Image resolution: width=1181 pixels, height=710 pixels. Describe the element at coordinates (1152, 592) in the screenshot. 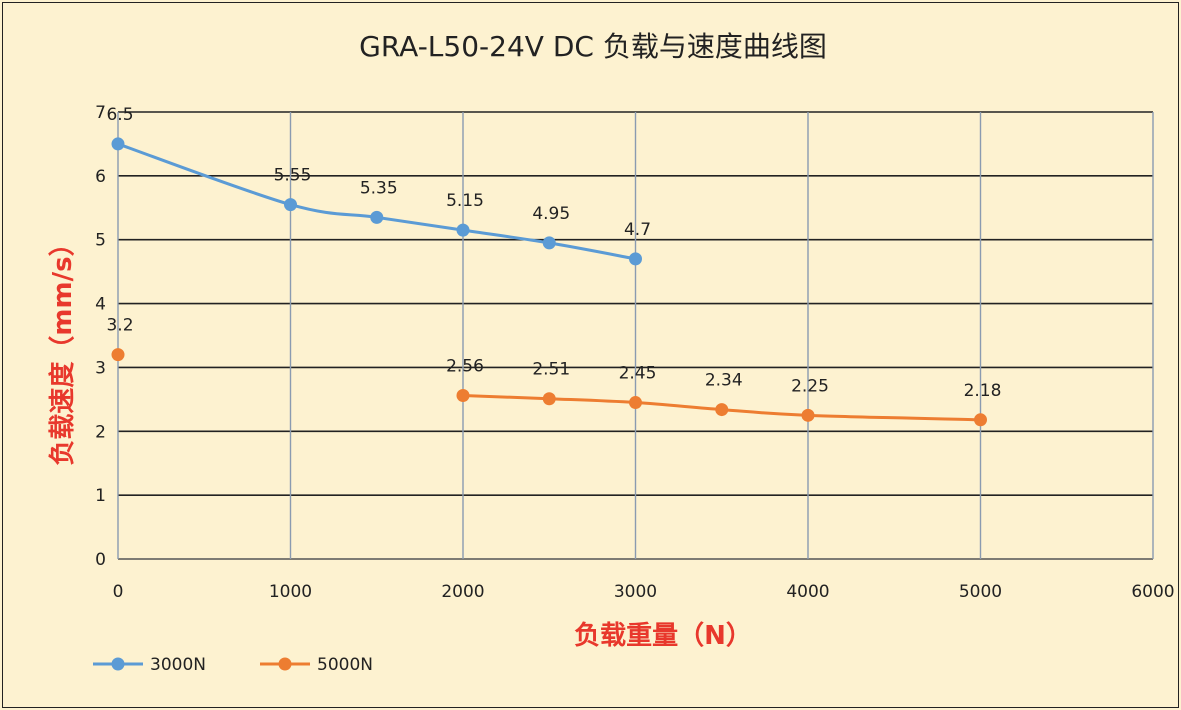

I see `x-tick-6000: 6000` at that location.